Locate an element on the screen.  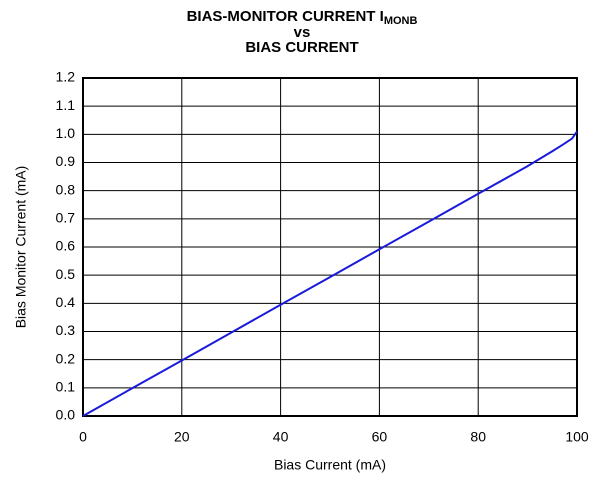
y-tick-label: 0.3 is located at coordinates (66, 330).